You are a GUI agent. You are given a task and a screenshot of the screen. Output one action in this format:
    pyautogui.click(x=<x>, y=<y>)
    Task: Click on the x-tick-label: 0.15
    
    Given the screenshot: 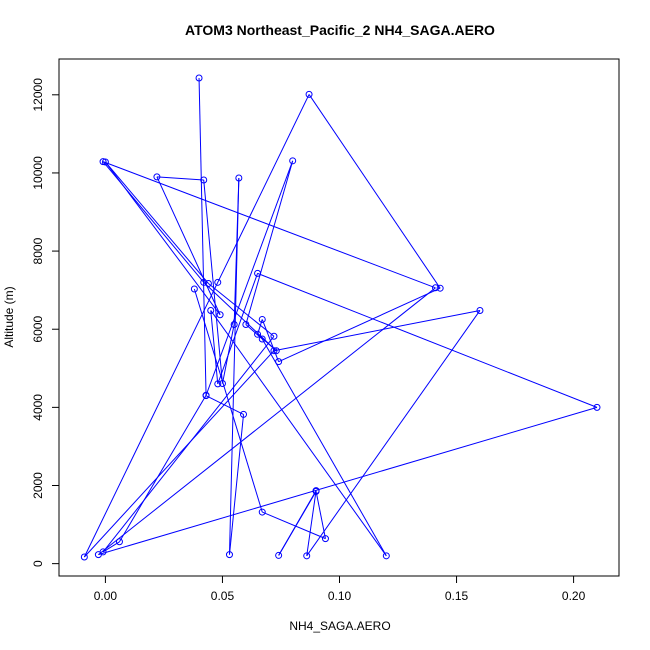 What is the action you would take?
    pyautogui.click(x=457, y=596)
    